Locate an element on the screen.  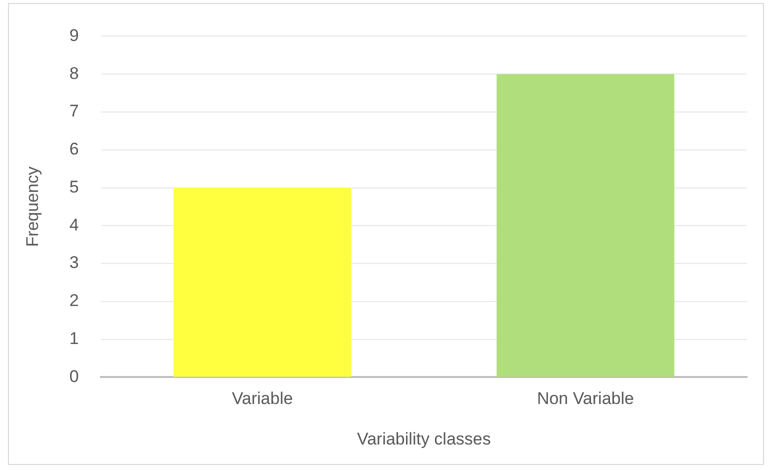
y-tick-label: 8 is located at coordinates (74, 73).